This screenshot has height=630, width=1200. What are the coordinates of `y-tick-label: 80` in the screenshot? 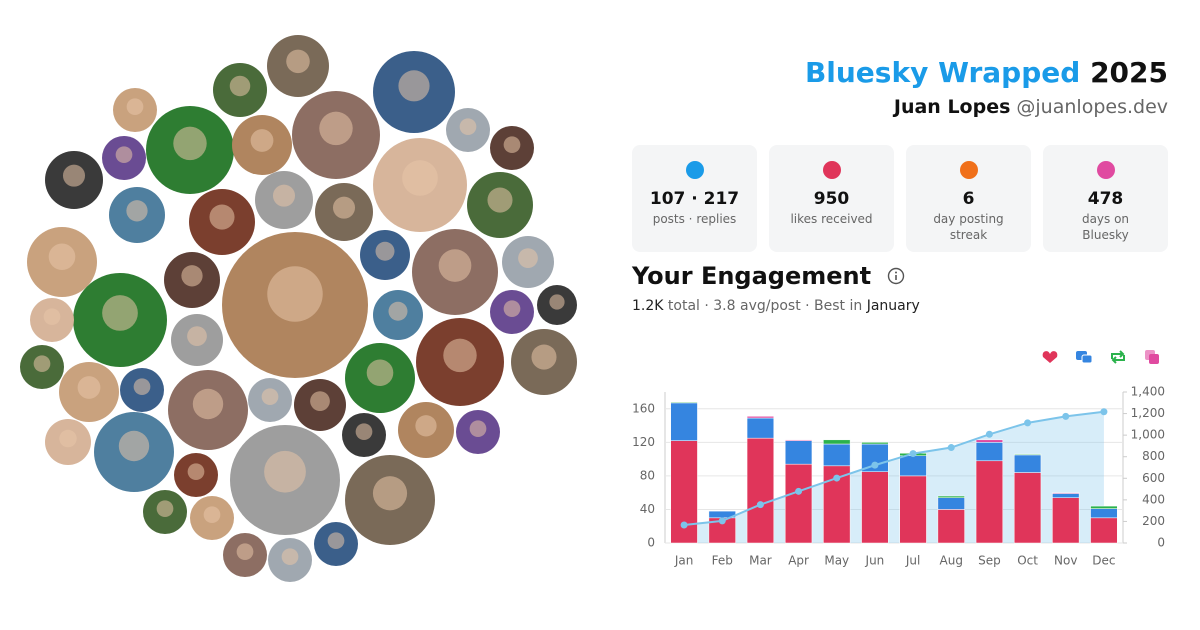 It's located at (647, 475).